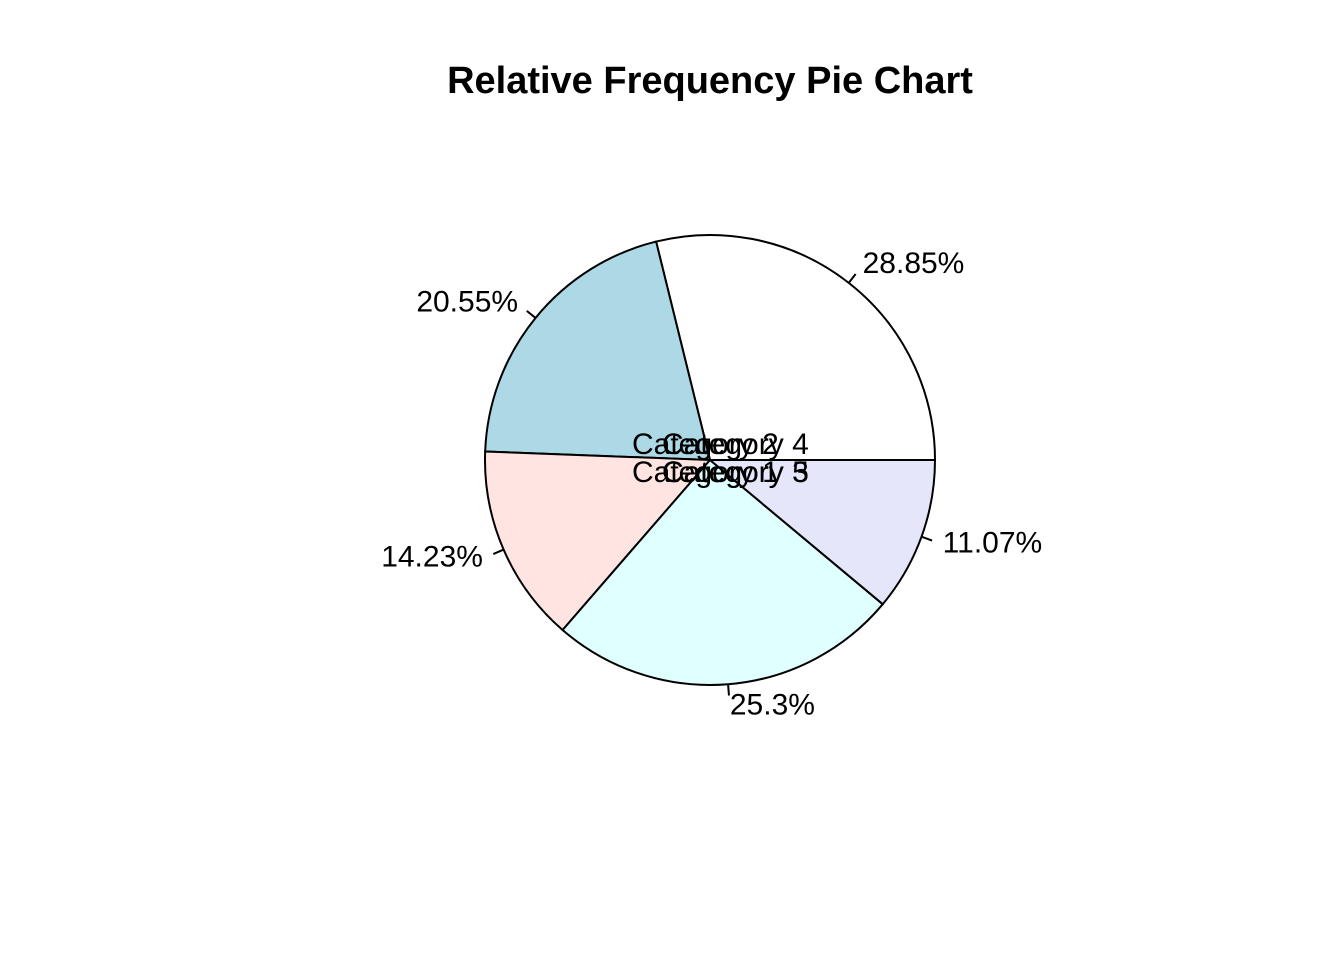 This screenshot has height=960, width=1344. I want to click on percentage-label: 14.23%, so click(432, 556).